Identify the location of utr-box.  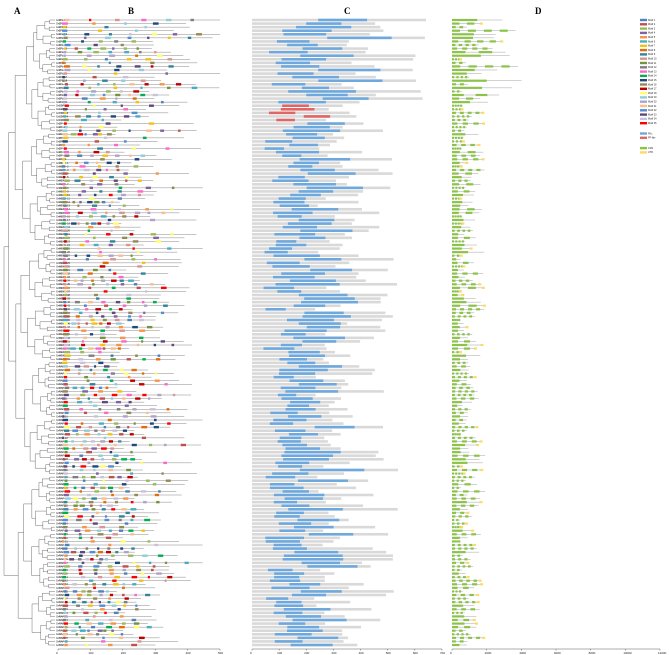
(502, 41).